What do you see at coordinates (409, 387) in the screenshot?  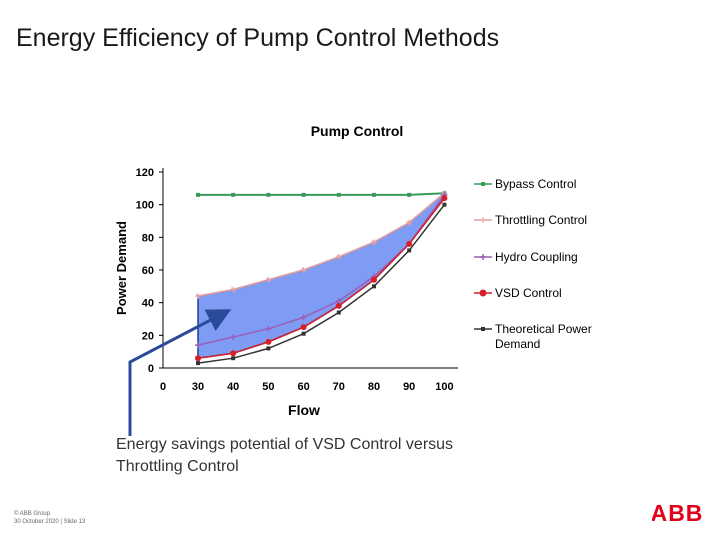 I see `x-tick-label: 90` at bounding box center [409, 387].